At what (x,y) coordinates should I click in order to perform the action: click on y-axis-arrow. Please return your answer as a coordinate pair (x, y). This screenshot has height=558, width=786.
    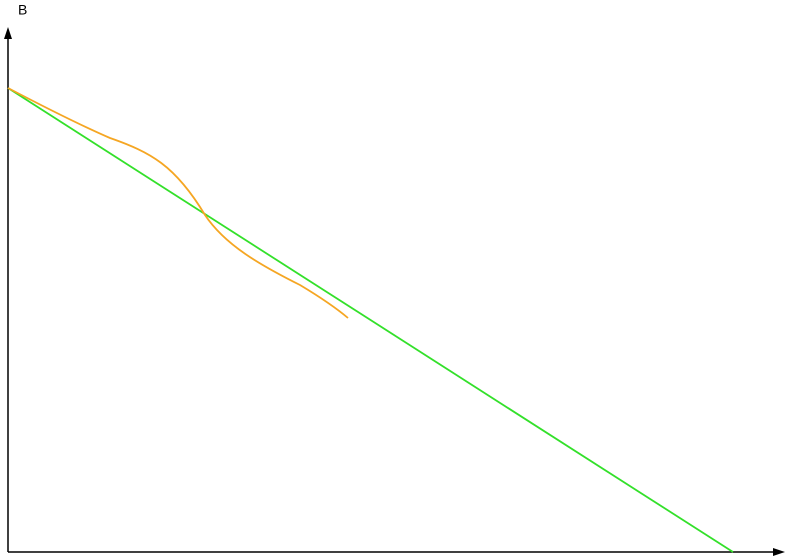
    Looking at the image, I should click on (8, 33).